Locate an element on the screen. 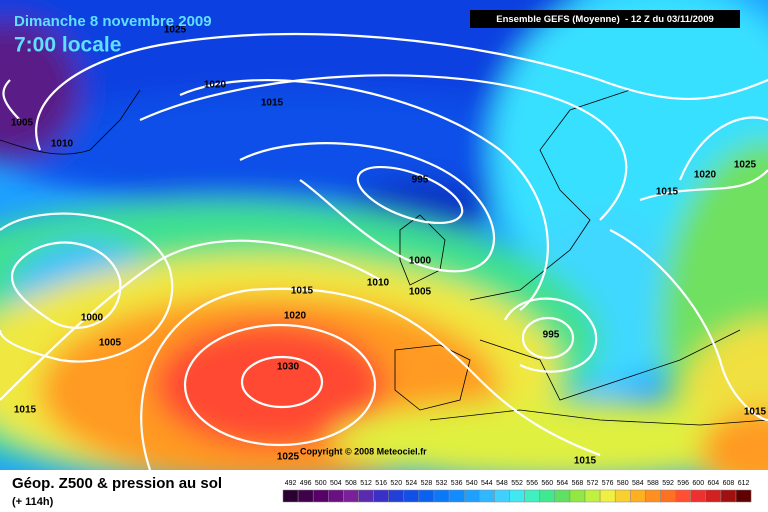 The height and width of the screenshot is (512, 768). scale-label: 528 is located at coordinates (427, 483).